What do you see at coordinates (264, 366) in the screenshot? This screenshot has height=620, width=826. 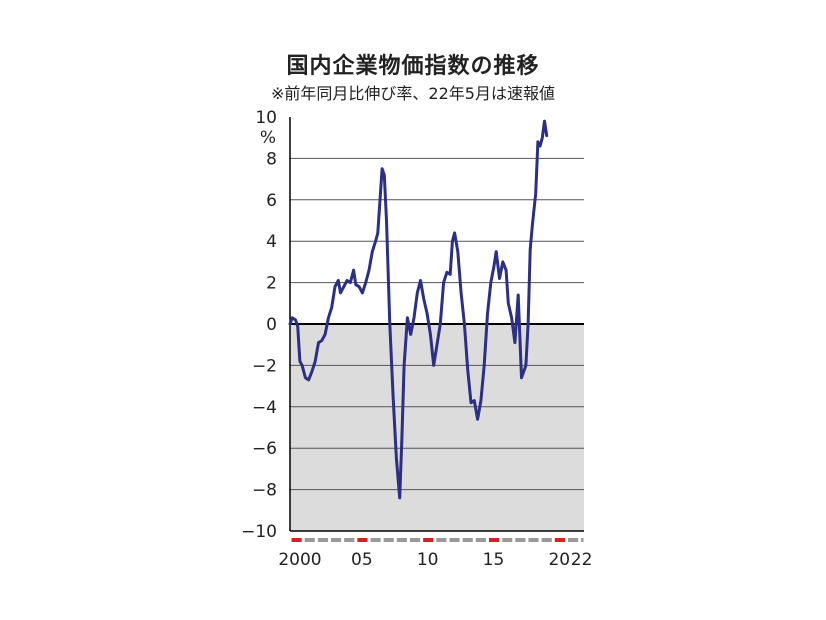 I see `y-tick-label: −2` at bounding box center [264, 366].